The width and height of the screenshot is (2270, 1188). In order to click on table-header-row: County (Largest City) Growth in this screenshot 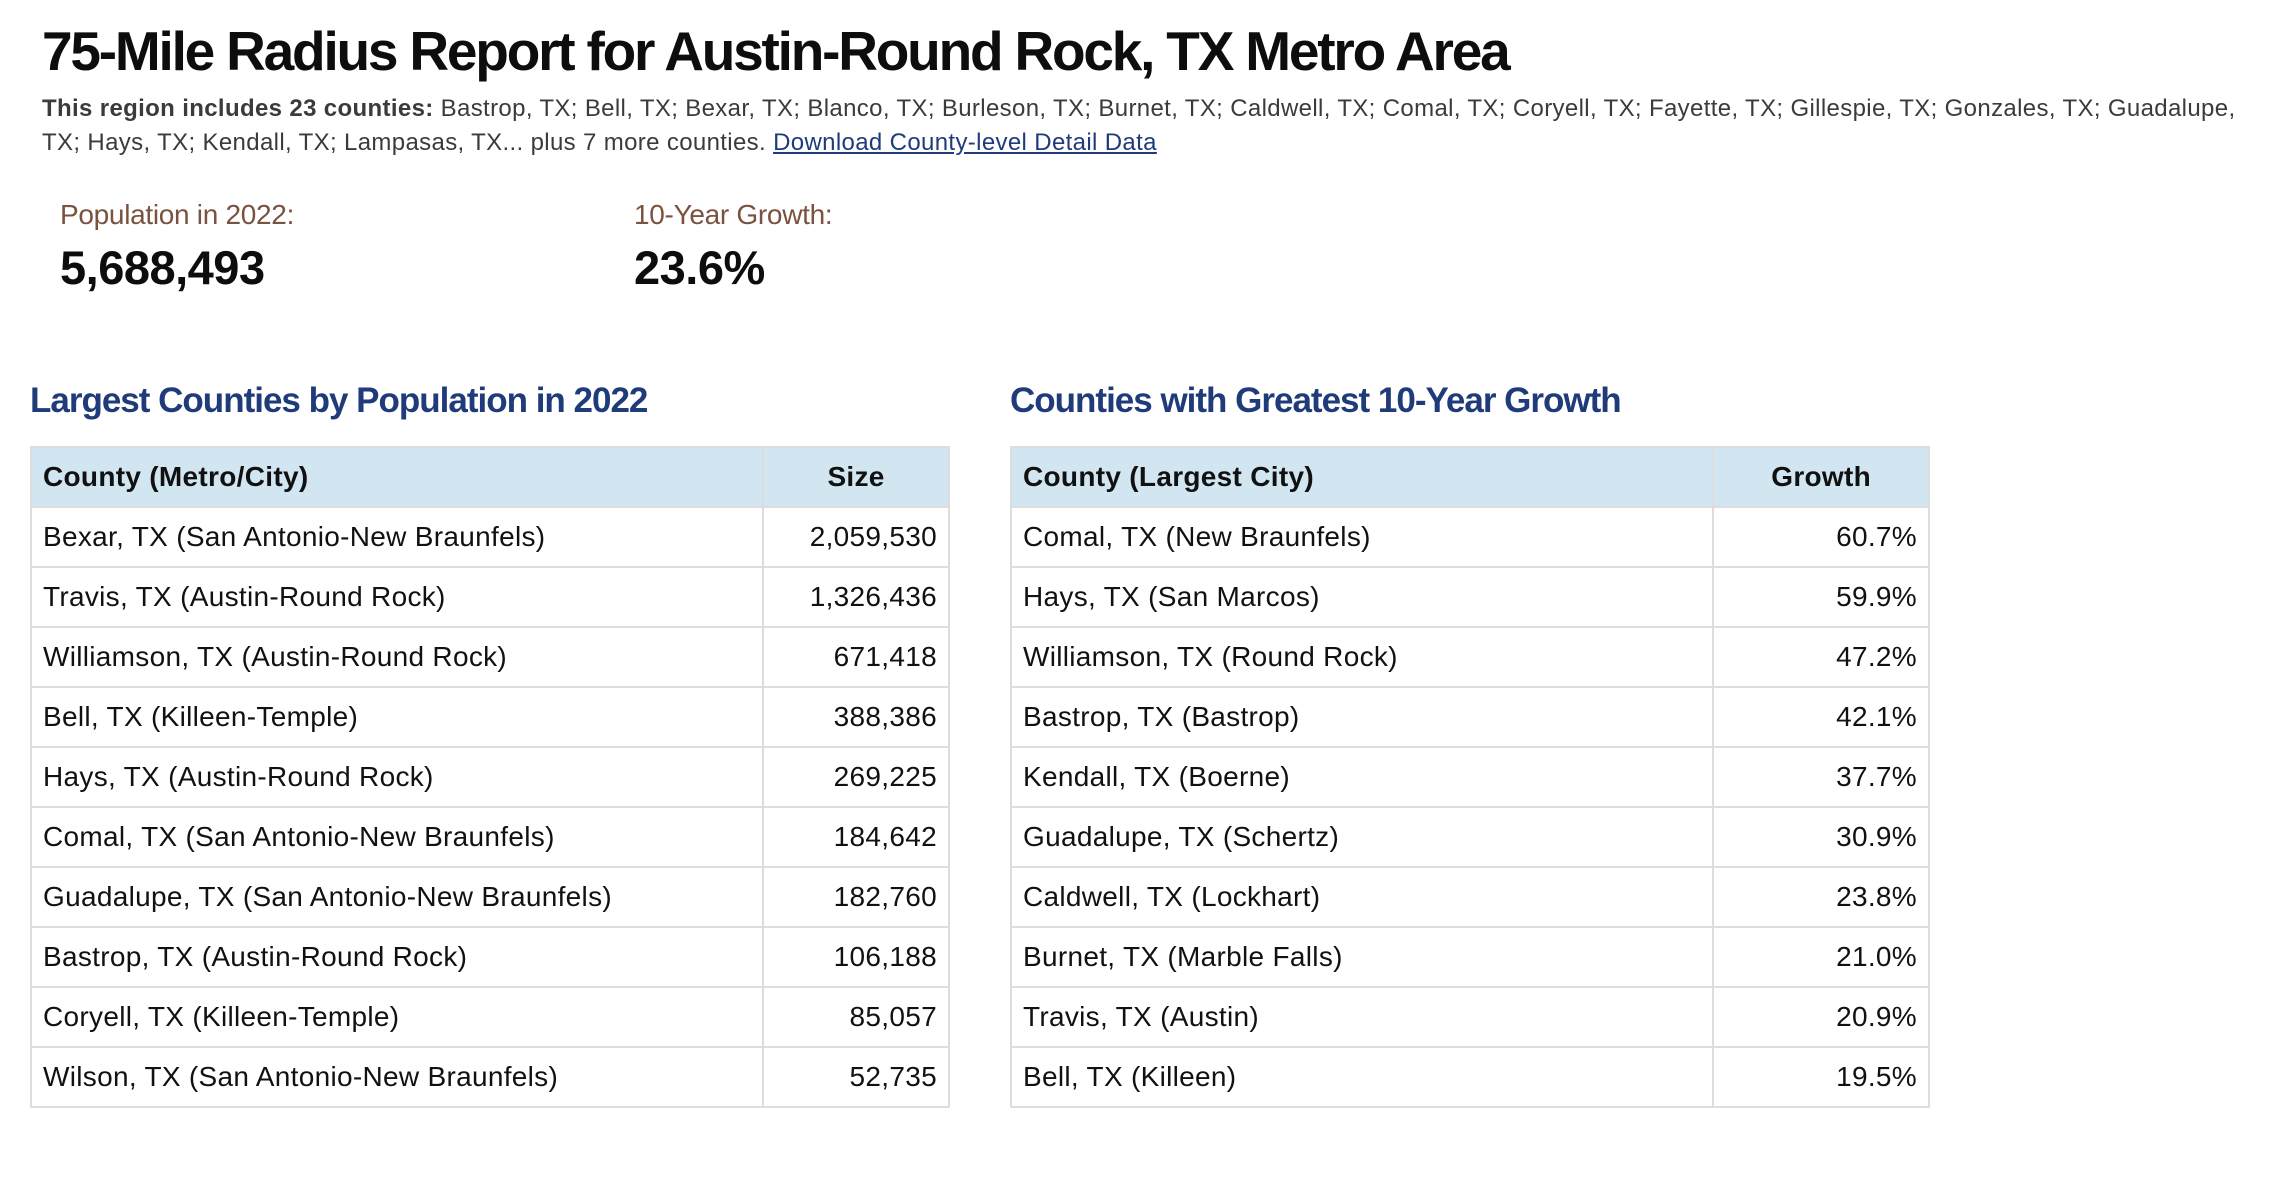, I will do `click(1469, 477)`.